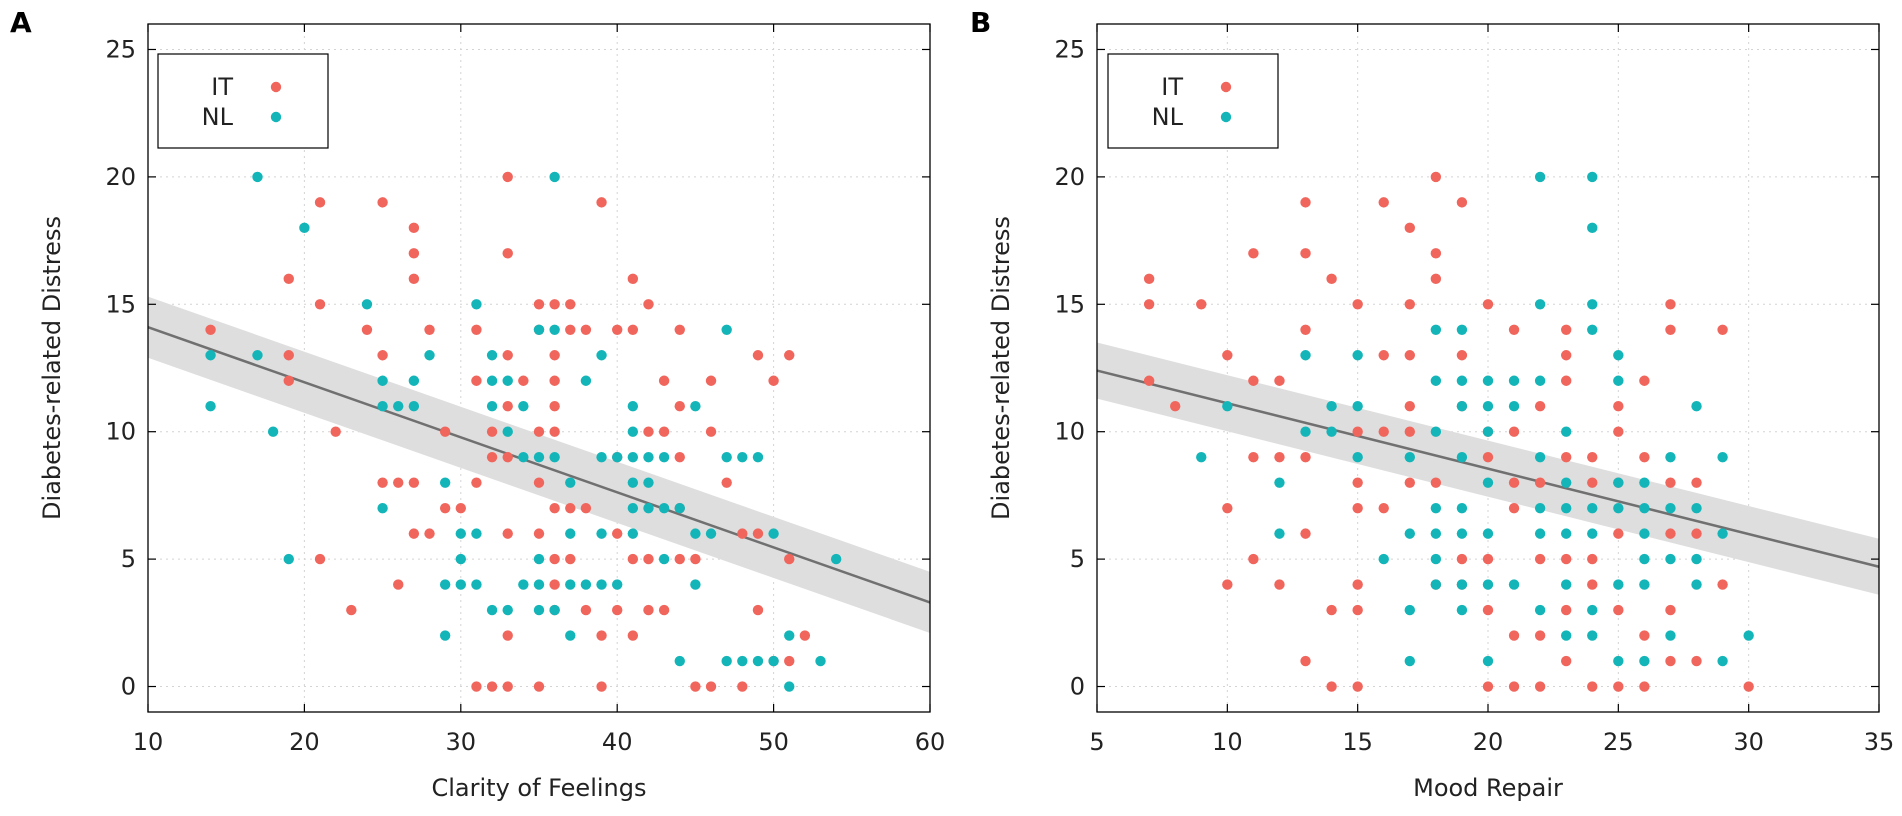  Describe the element at coordinates (773, 742) in the screenshot. I see `x-tick-label: 50` at that location.